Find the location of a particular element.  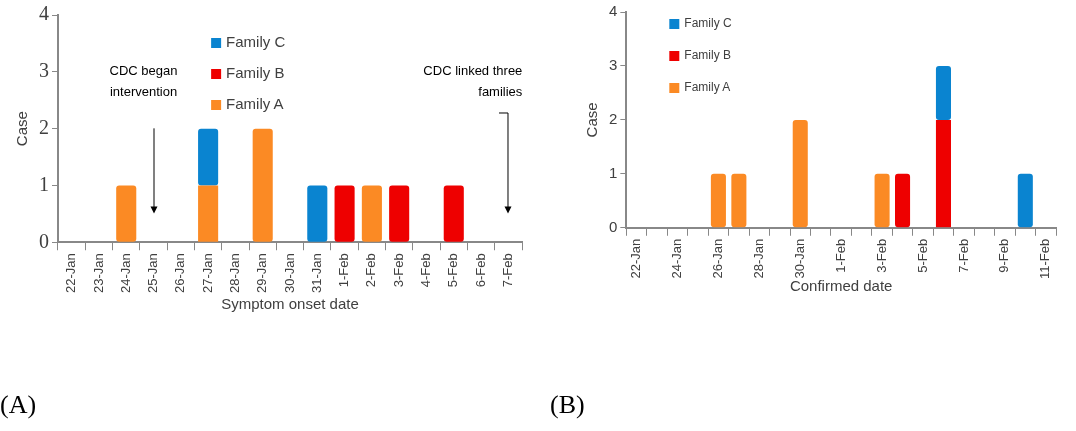

x-axis-title: Symptom onset date is located at coordinates (290, 304).